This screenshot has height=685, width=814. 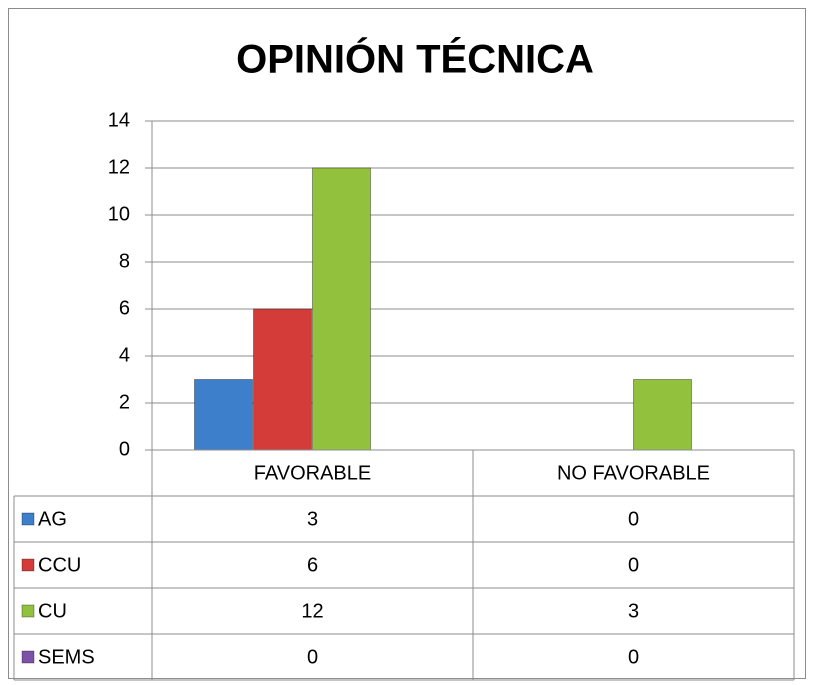 I want to click on table-value: 12, so click(x=312, y=611).